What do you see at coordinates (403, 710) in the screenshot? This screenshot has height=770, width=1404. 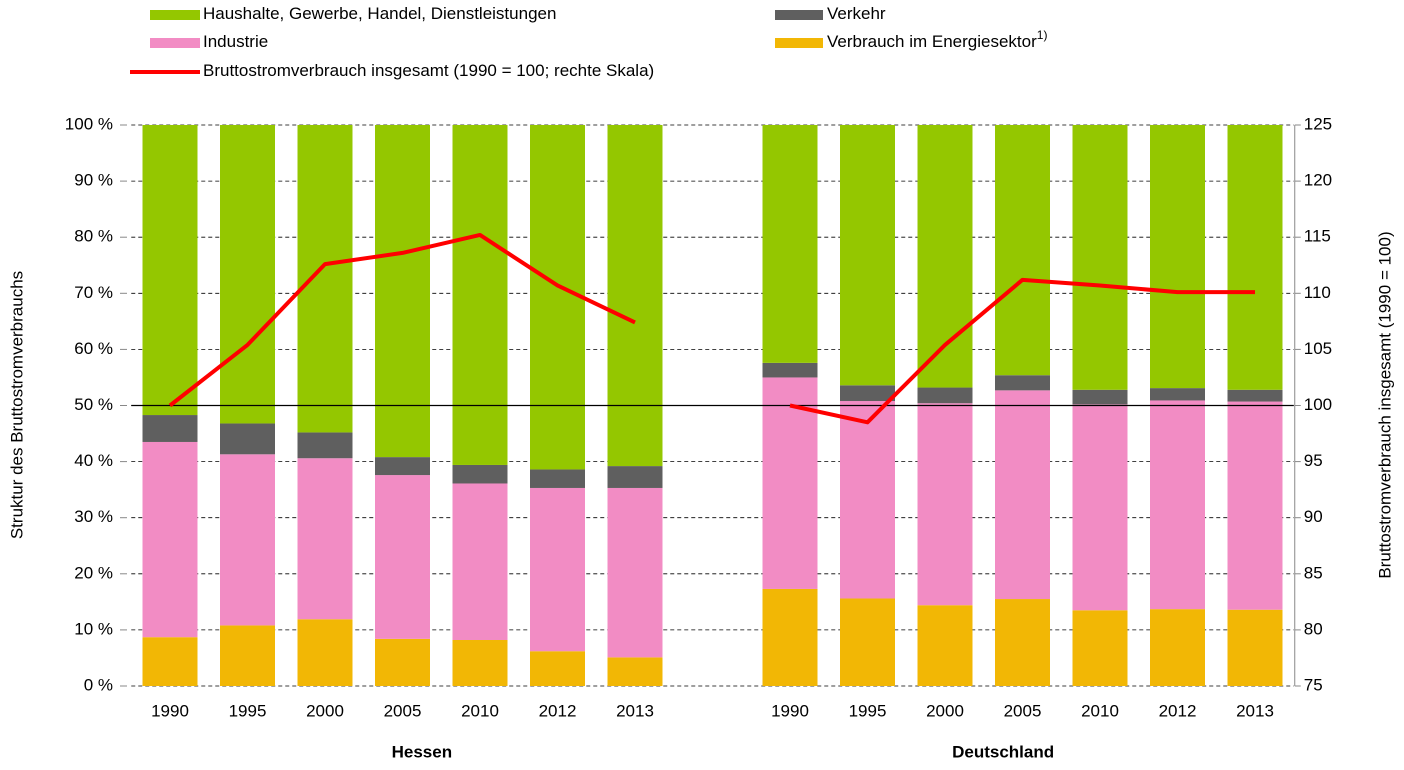 I see `x-tick-label: 2005` at bounding box center [403, 710].